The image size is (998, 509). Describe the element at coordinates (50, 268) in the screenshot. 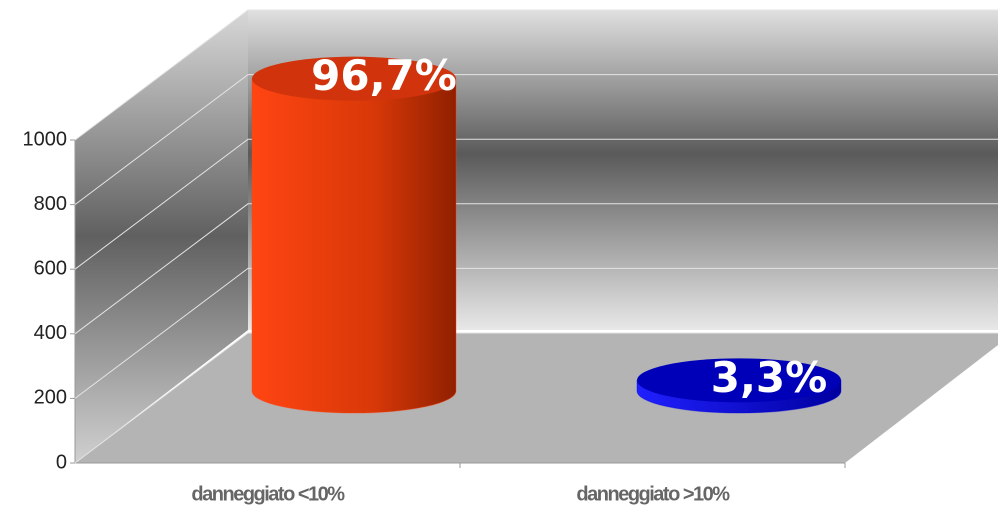

I see `y-tick-label: 600` at that location.